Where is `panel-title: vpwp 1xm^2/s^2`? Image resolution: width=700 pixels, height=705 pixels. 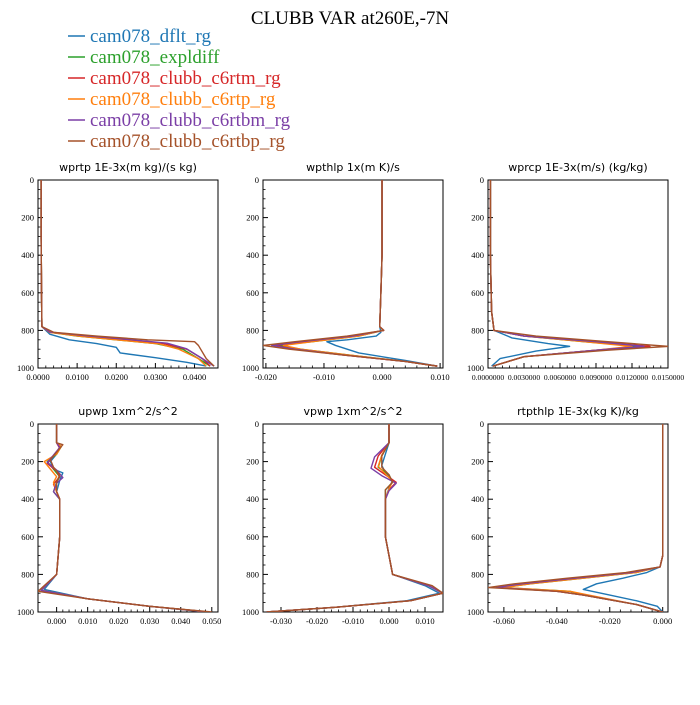 panel-title: vpwp 1xm^2/s^2 is located at coordinates (352, 411).